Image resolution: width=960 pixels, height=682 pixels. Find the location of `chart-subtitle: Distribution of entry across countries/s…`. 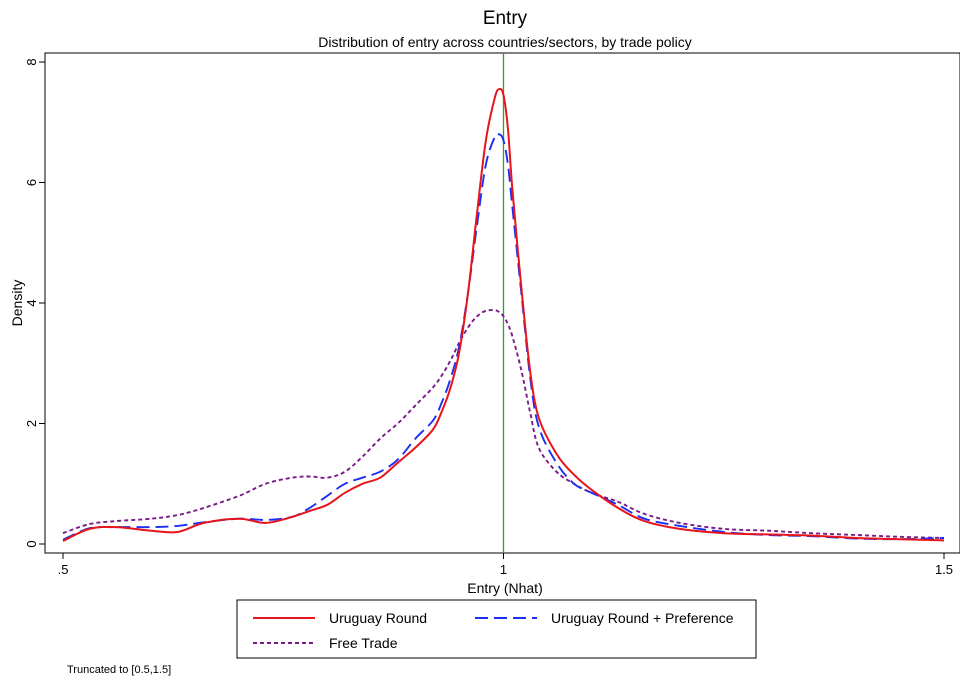

chart-subtitle: Distribution of entry across countries/s… is located at coordinates (505, 42).